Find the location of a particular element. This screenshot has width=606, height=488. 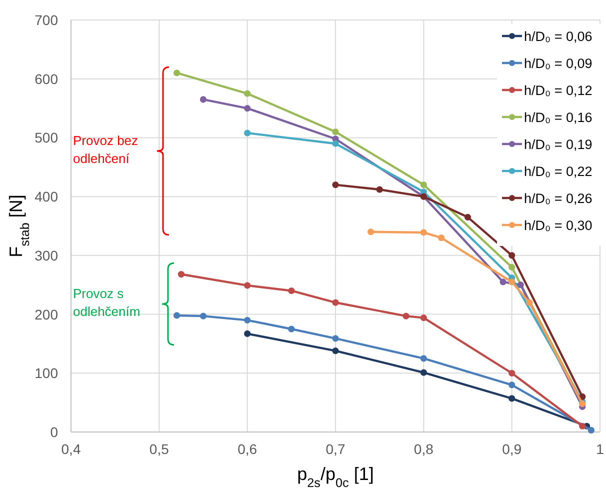

legend-label: h/D₀ = 0,16 is located at coordinates (558, 117).